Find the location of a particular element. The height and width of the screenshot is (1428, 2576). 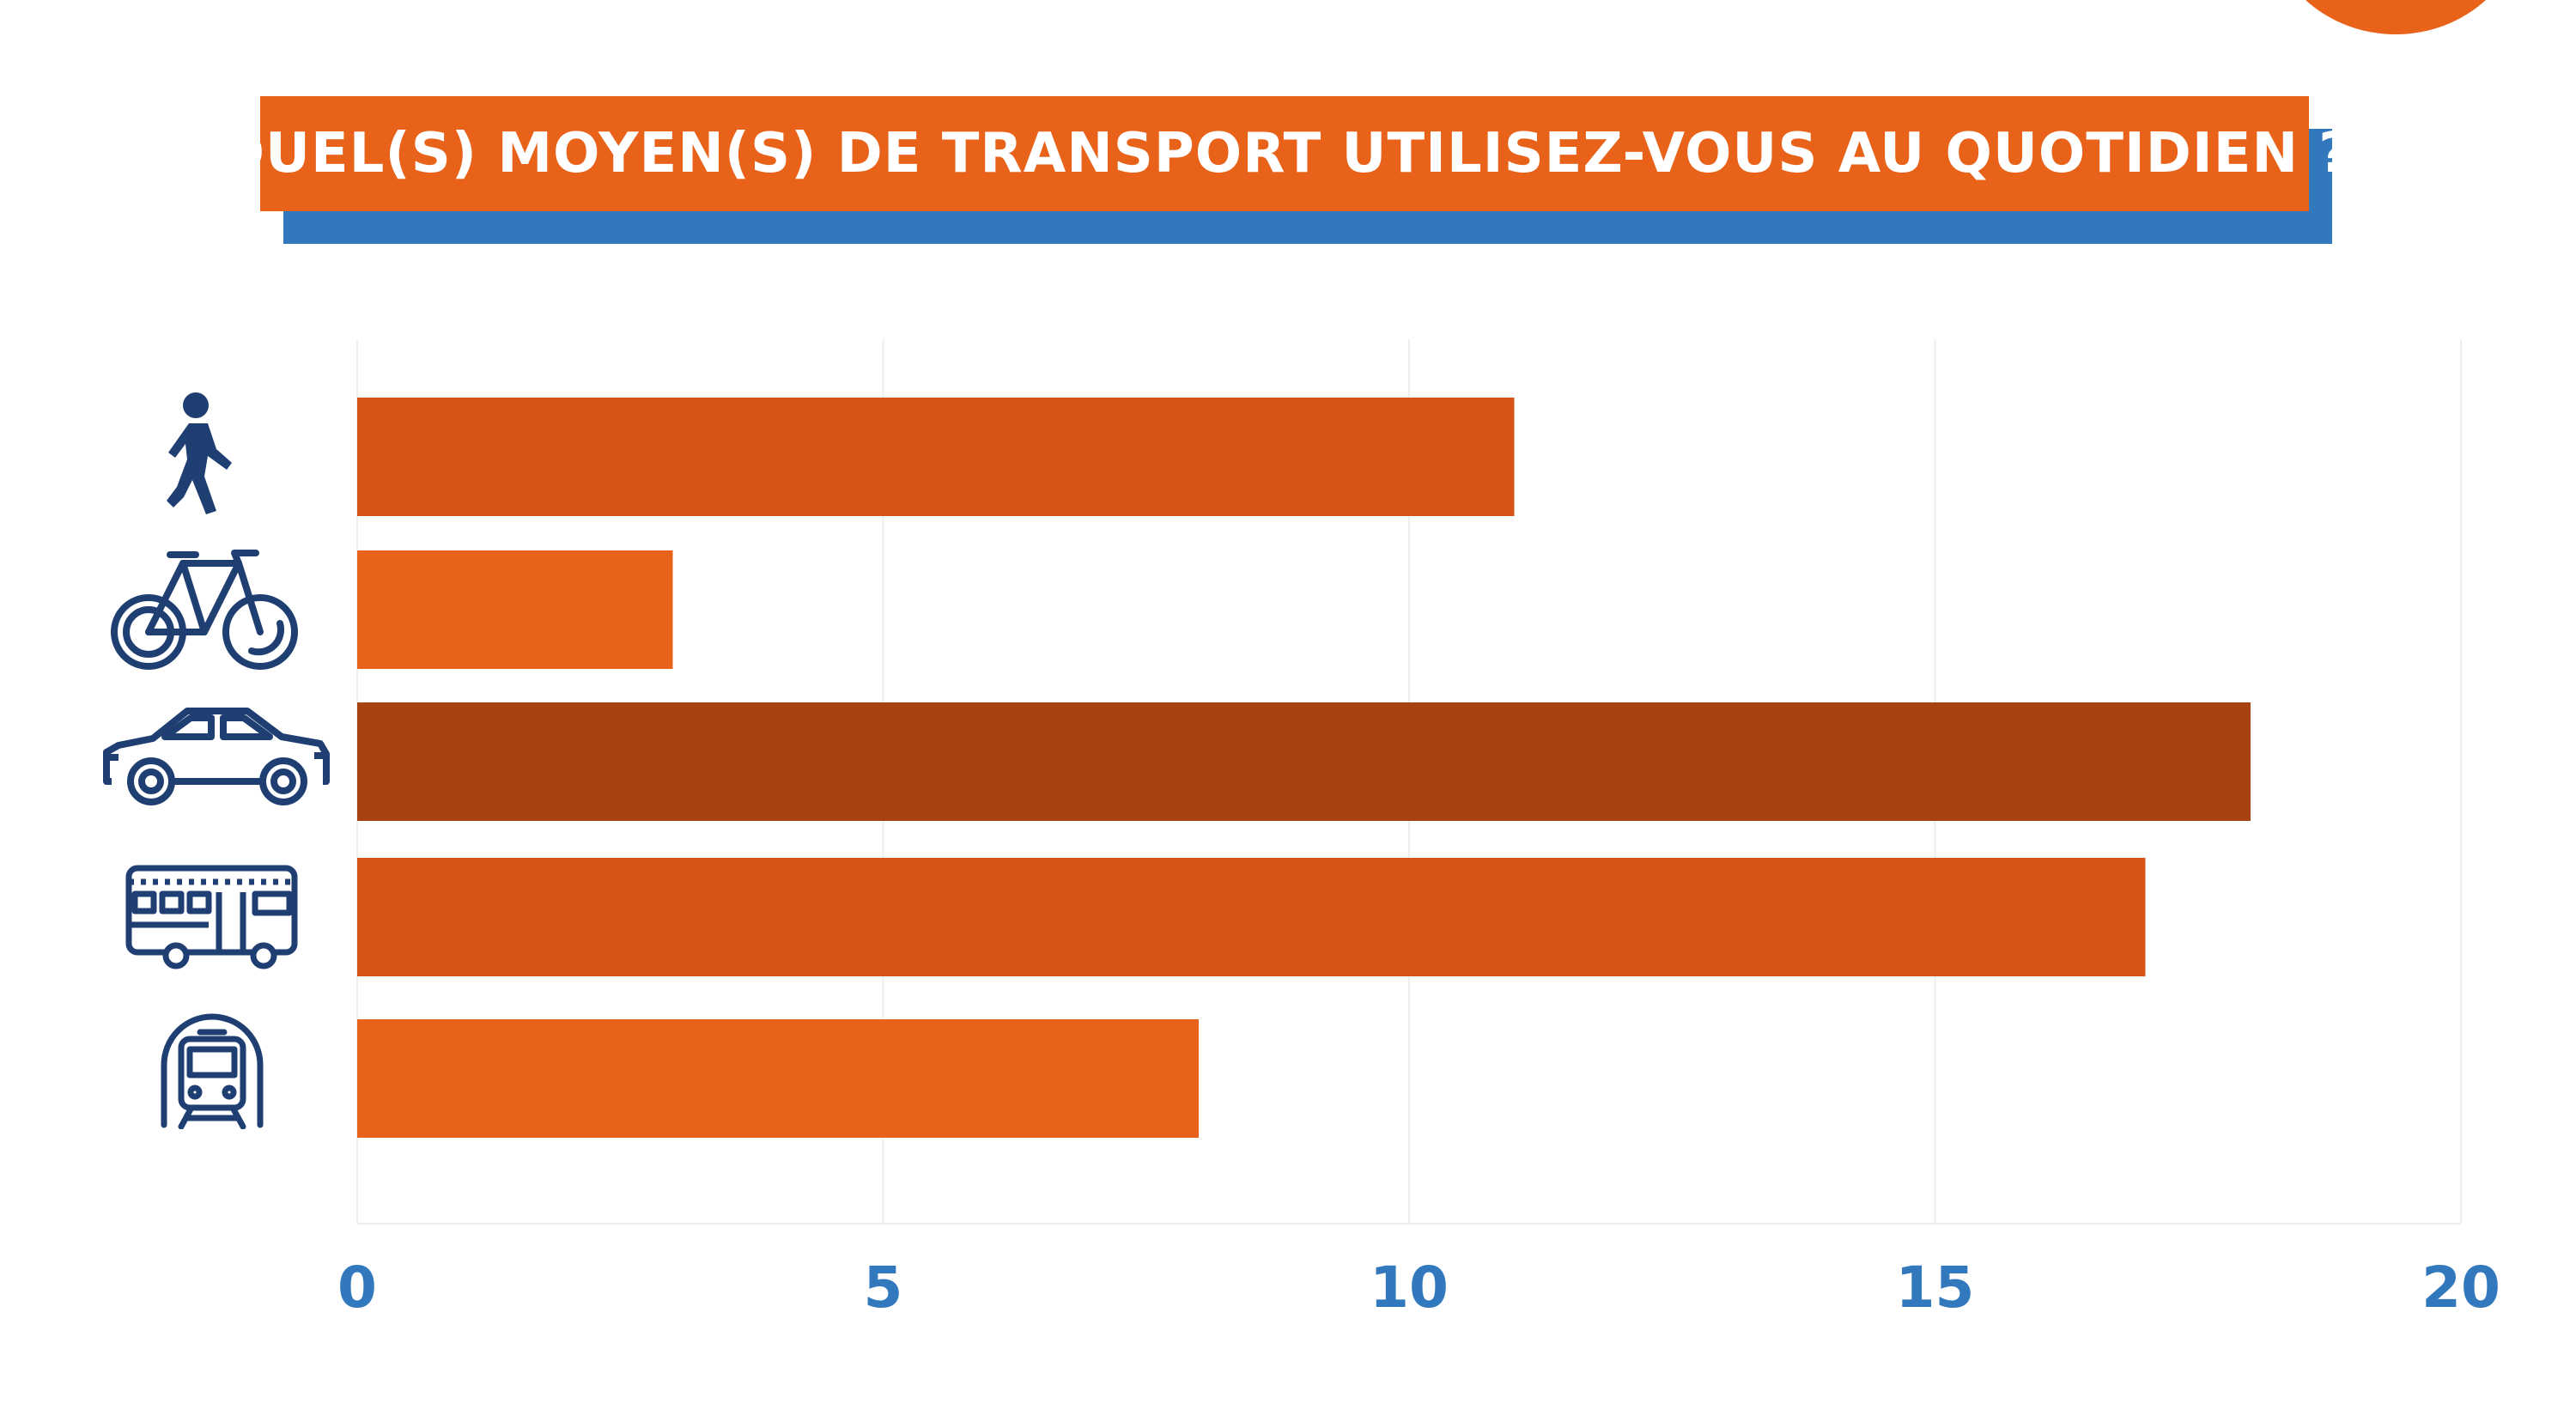

car-icon is located at coordinates (217, 756).